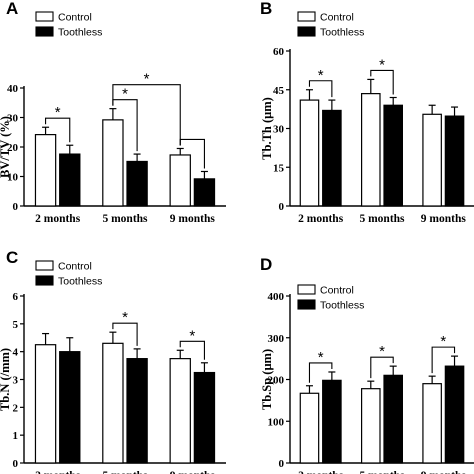  I want to click on y-tick-label: 200, so click(276, 381).